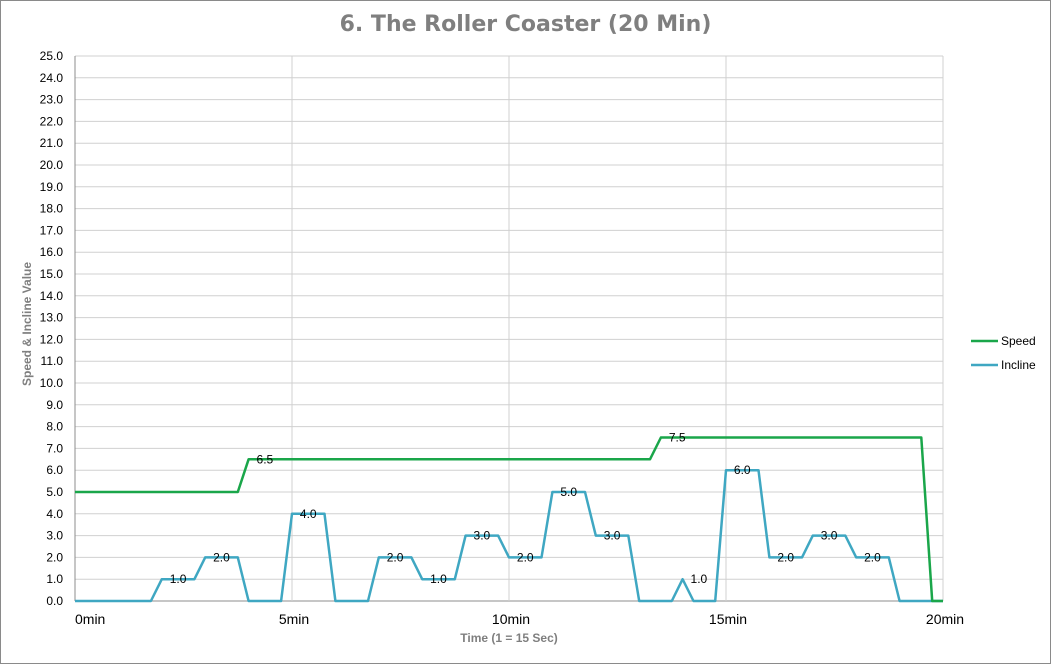 The image size is (1051, 664). I want to click on y-tick-label: 23.0, so click(52, 100).